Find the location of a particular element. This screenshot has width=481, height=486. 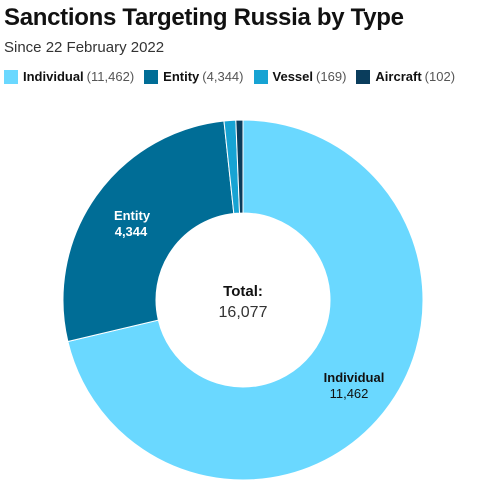

slice-label-individual: Individual is located at coordinates (354, 377).